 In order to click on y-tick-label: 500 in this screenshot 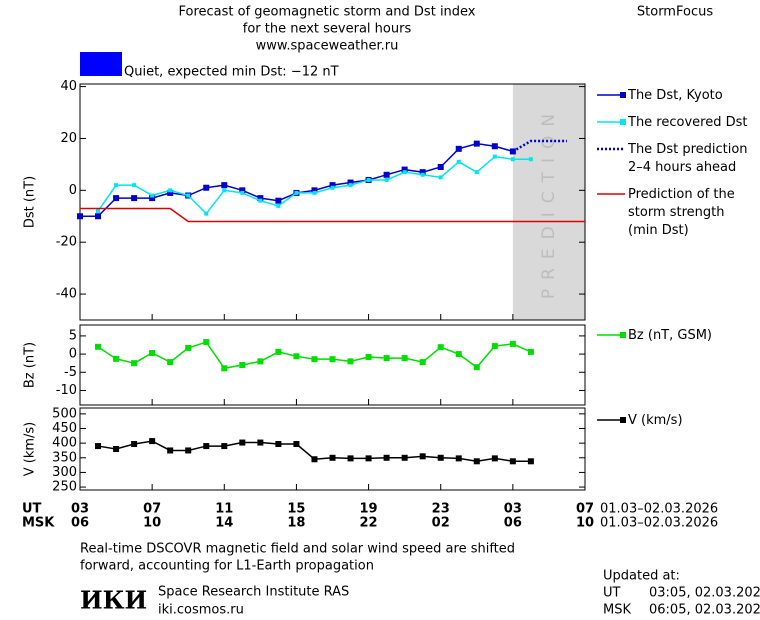, I will do `click(64, 413)`.